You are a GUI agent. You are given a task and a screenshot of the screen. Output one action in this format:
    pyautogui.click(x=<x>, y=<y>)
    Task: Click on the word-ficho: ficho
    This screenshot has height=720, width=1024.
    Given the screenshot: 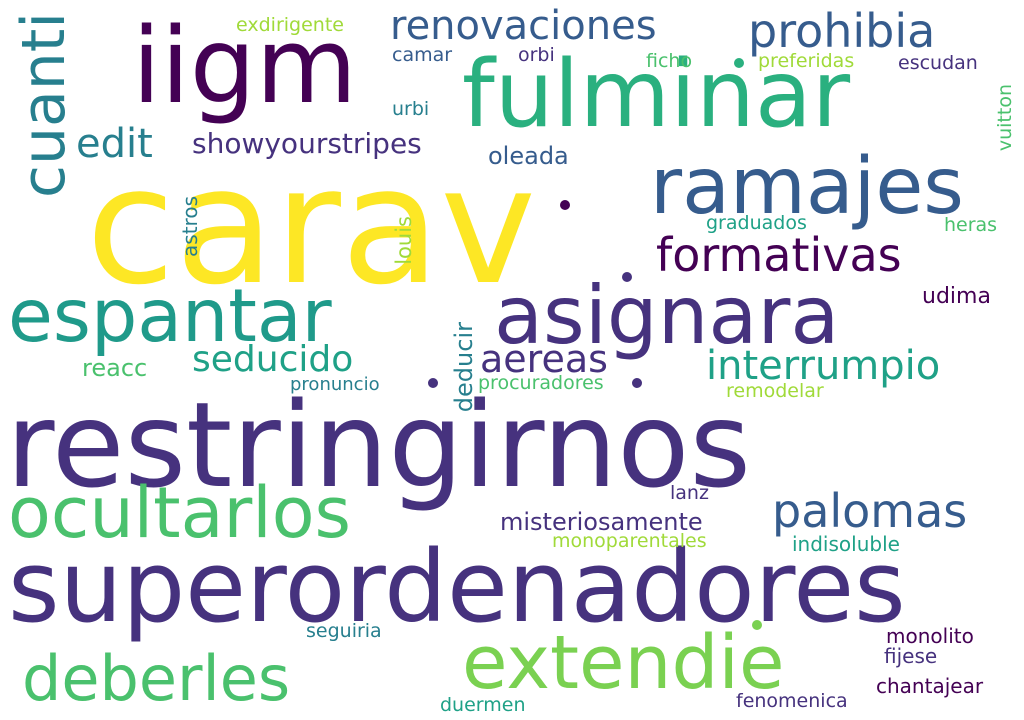 What is the action you would take?
    pyautogui.click(x=669, y=61)
    